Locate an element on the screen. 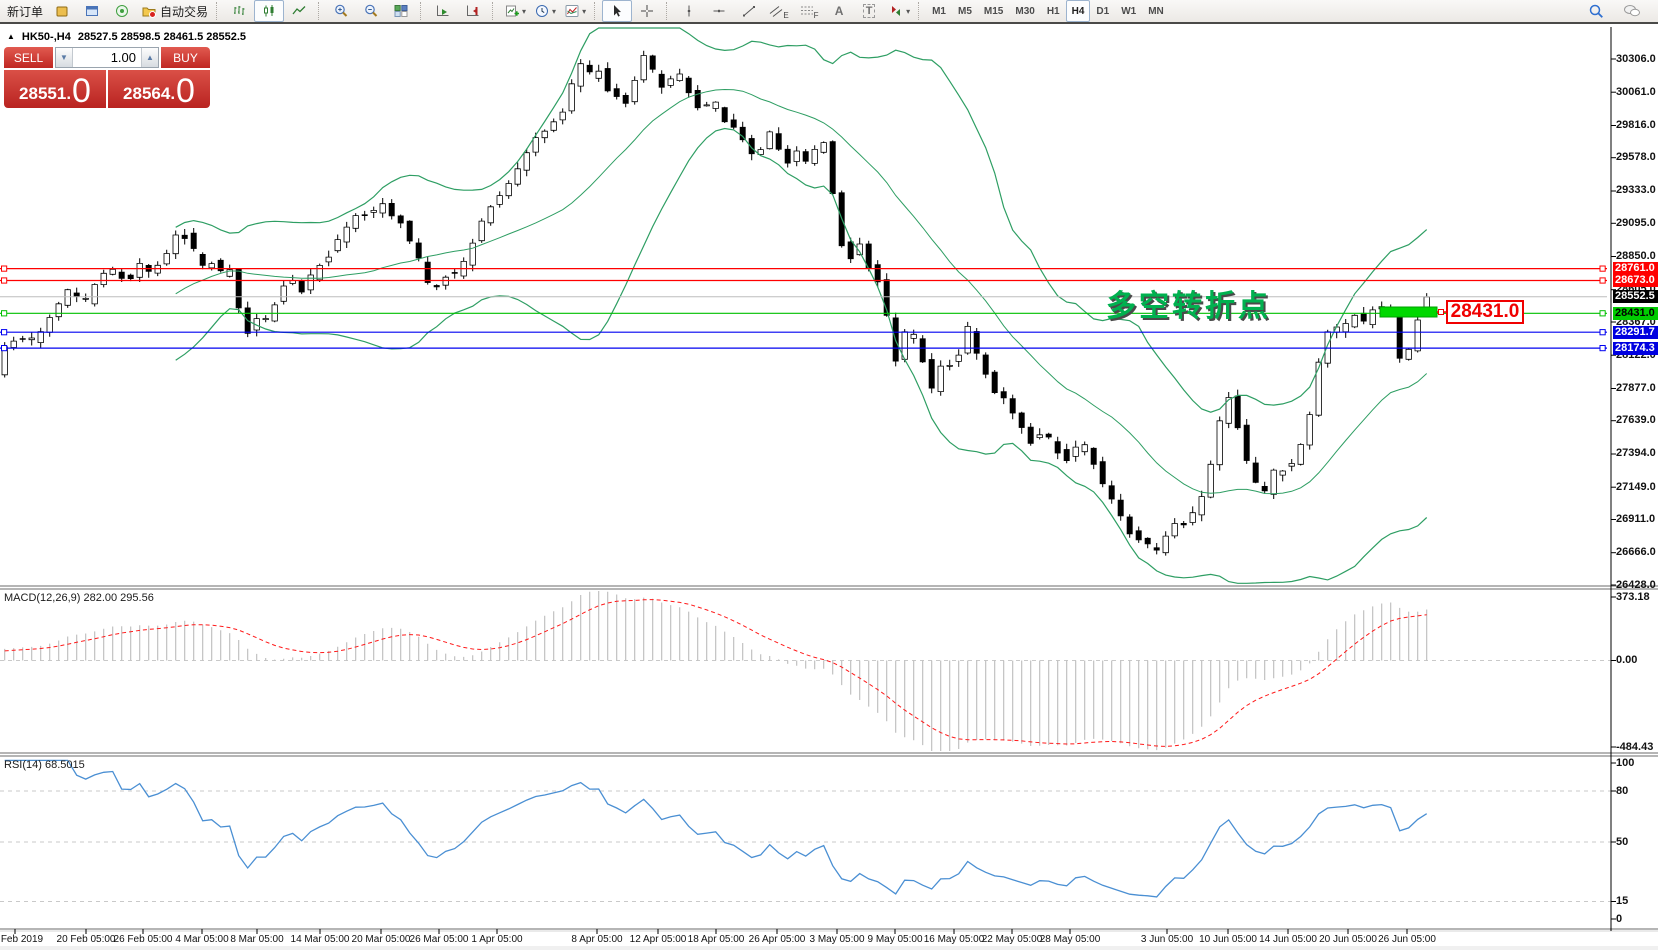  sell-price-button: 28551. 0 is located at coordinates (55, 89).